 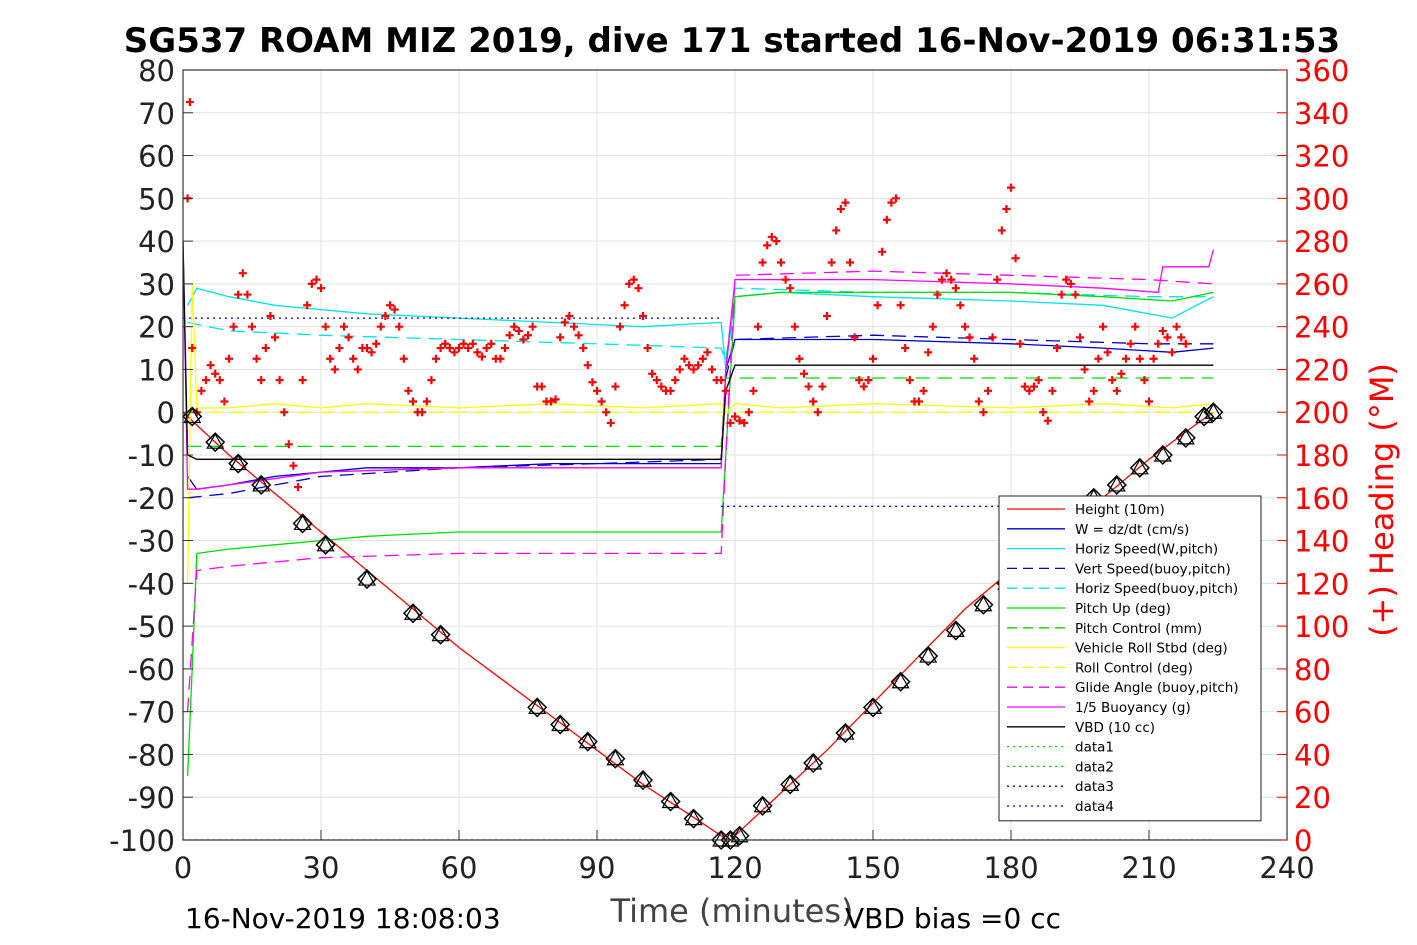 I want to click on right-tick-label: 140, so click(x=1321, y=542).